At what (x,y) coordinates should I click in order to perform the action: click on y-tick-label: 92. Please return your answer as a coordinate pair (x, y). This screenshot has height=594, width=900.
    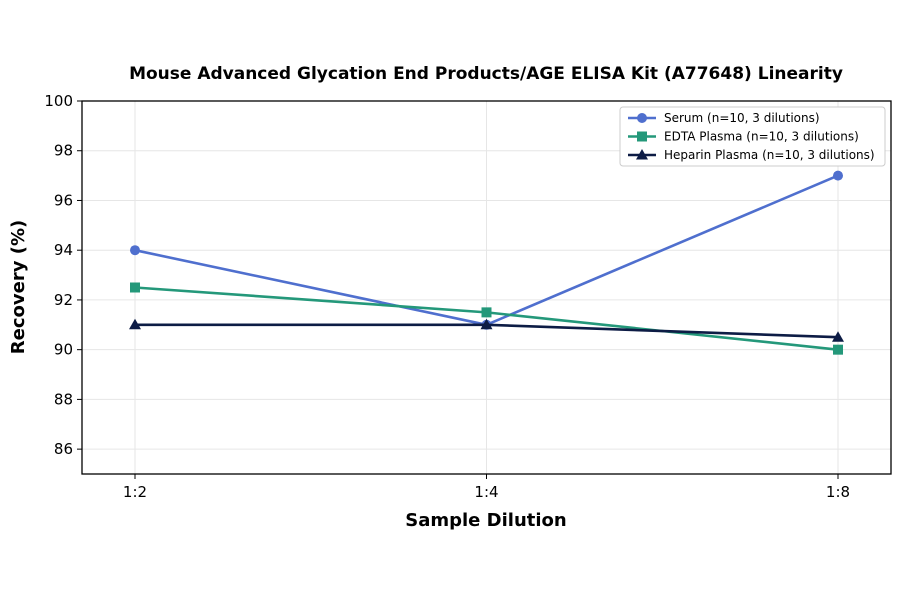
    Looking at the image, I should click on (63, 300).